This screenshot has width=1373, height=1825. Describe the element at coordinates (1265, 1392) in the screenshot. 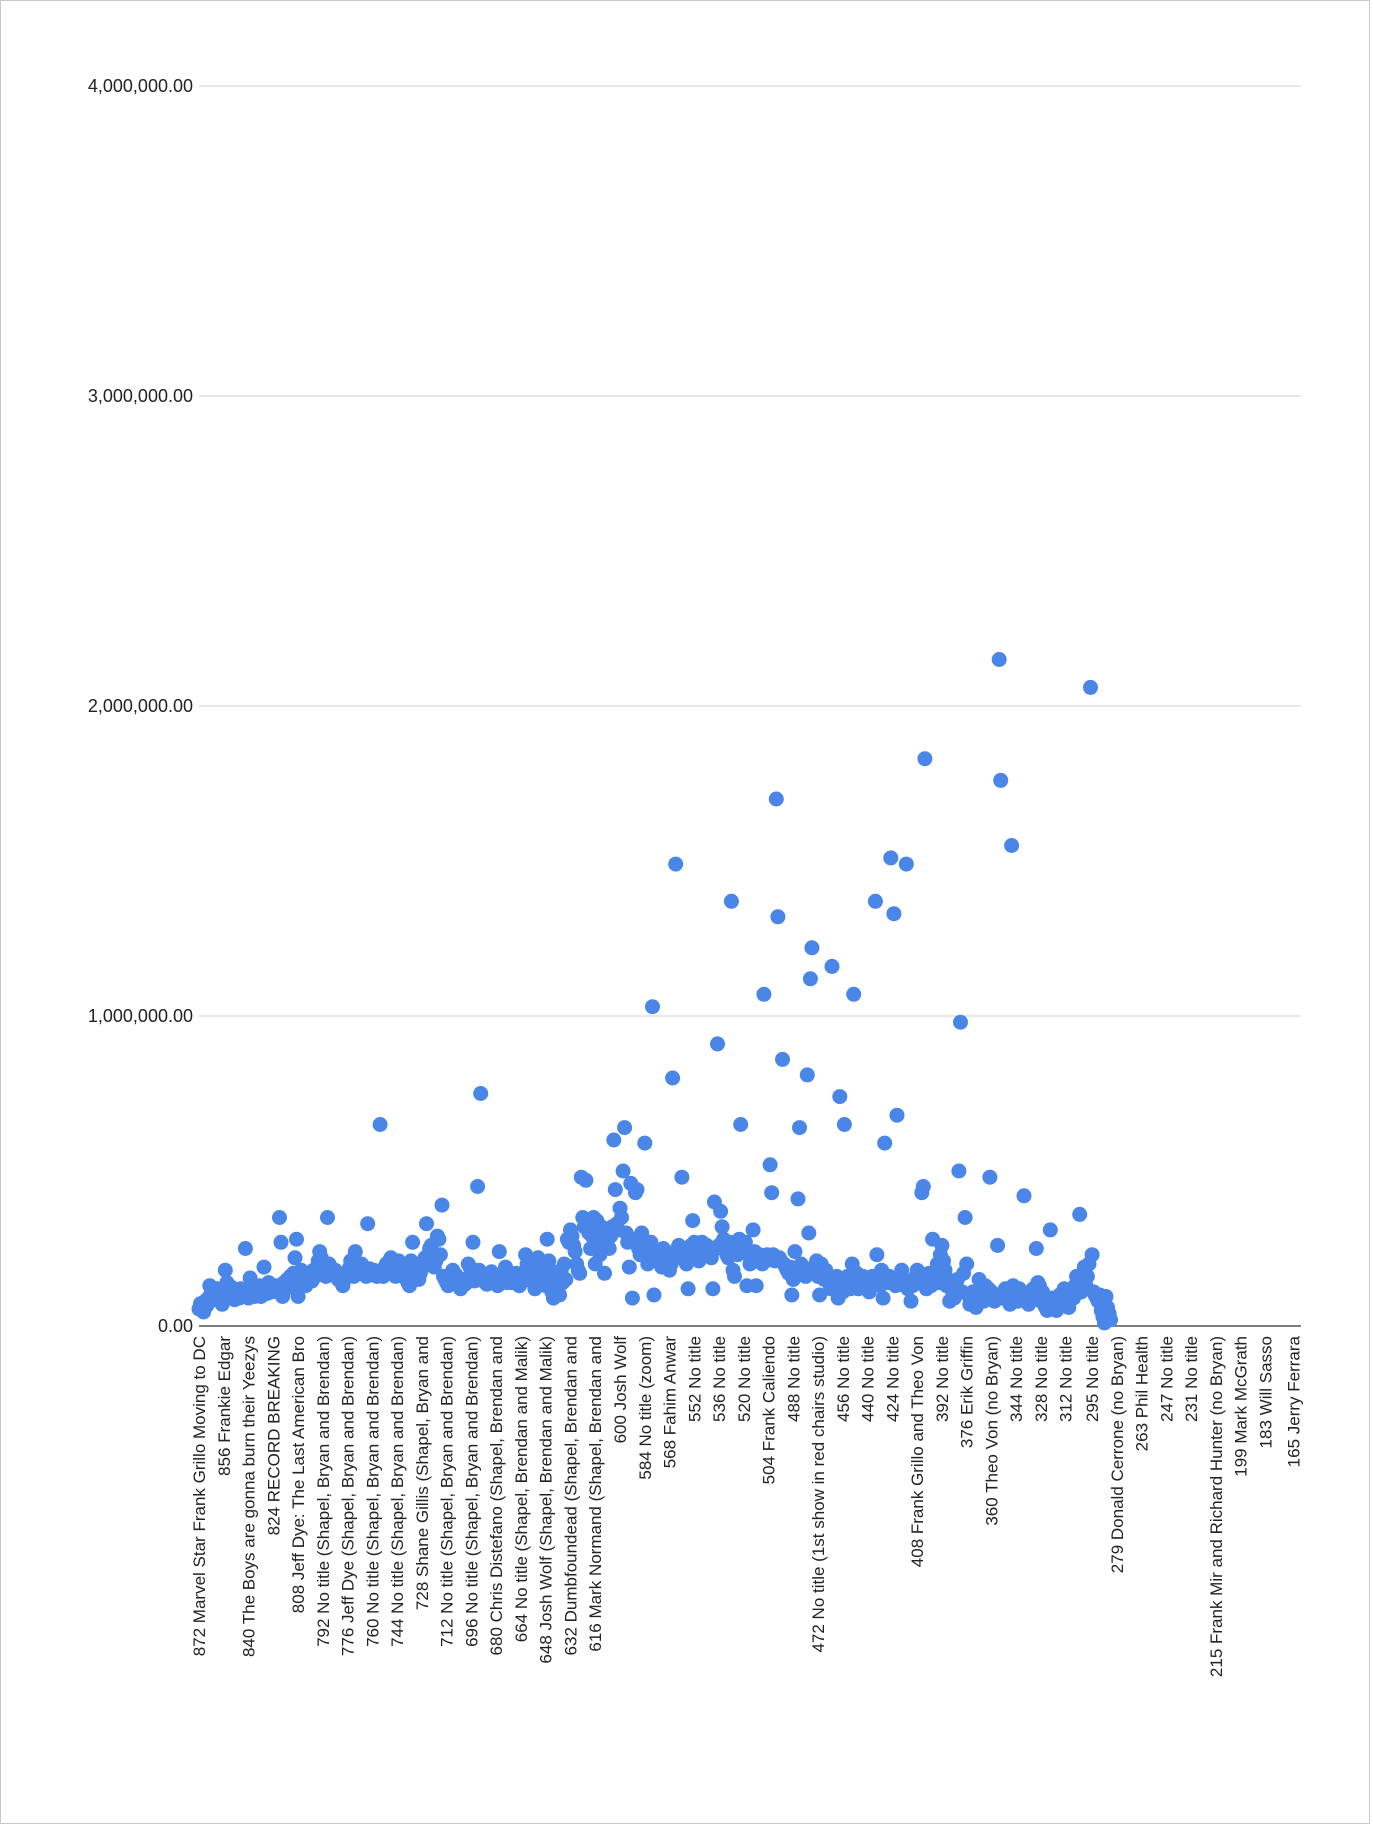

I see `x-tick-label: 183 Will Sasso` at that location.